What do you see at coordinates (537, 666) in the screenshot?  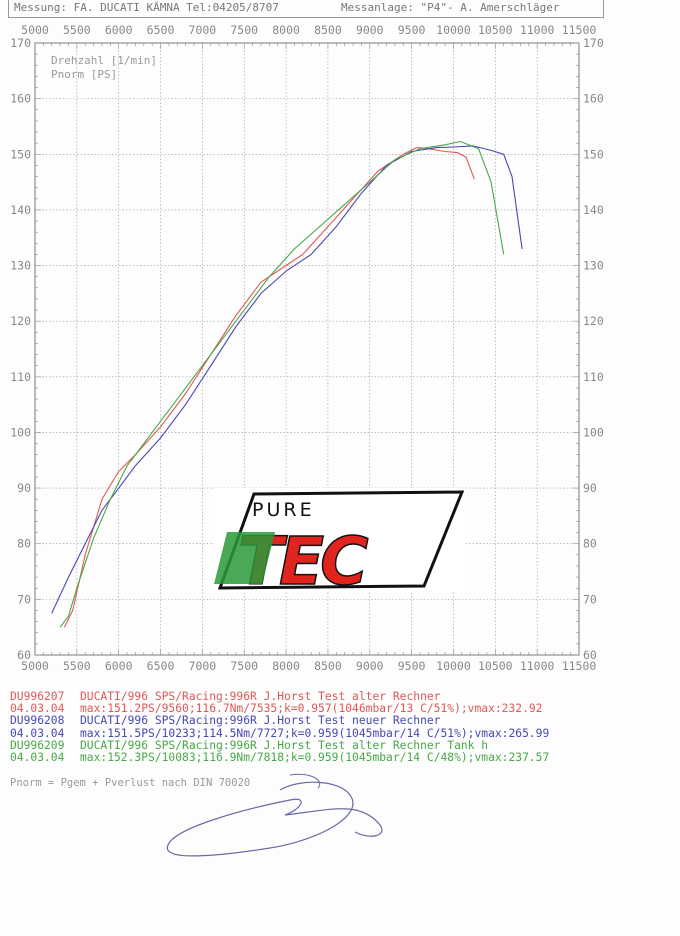 I see `x-tick-label-bottom: 11000` at bounding box center [537, 666].